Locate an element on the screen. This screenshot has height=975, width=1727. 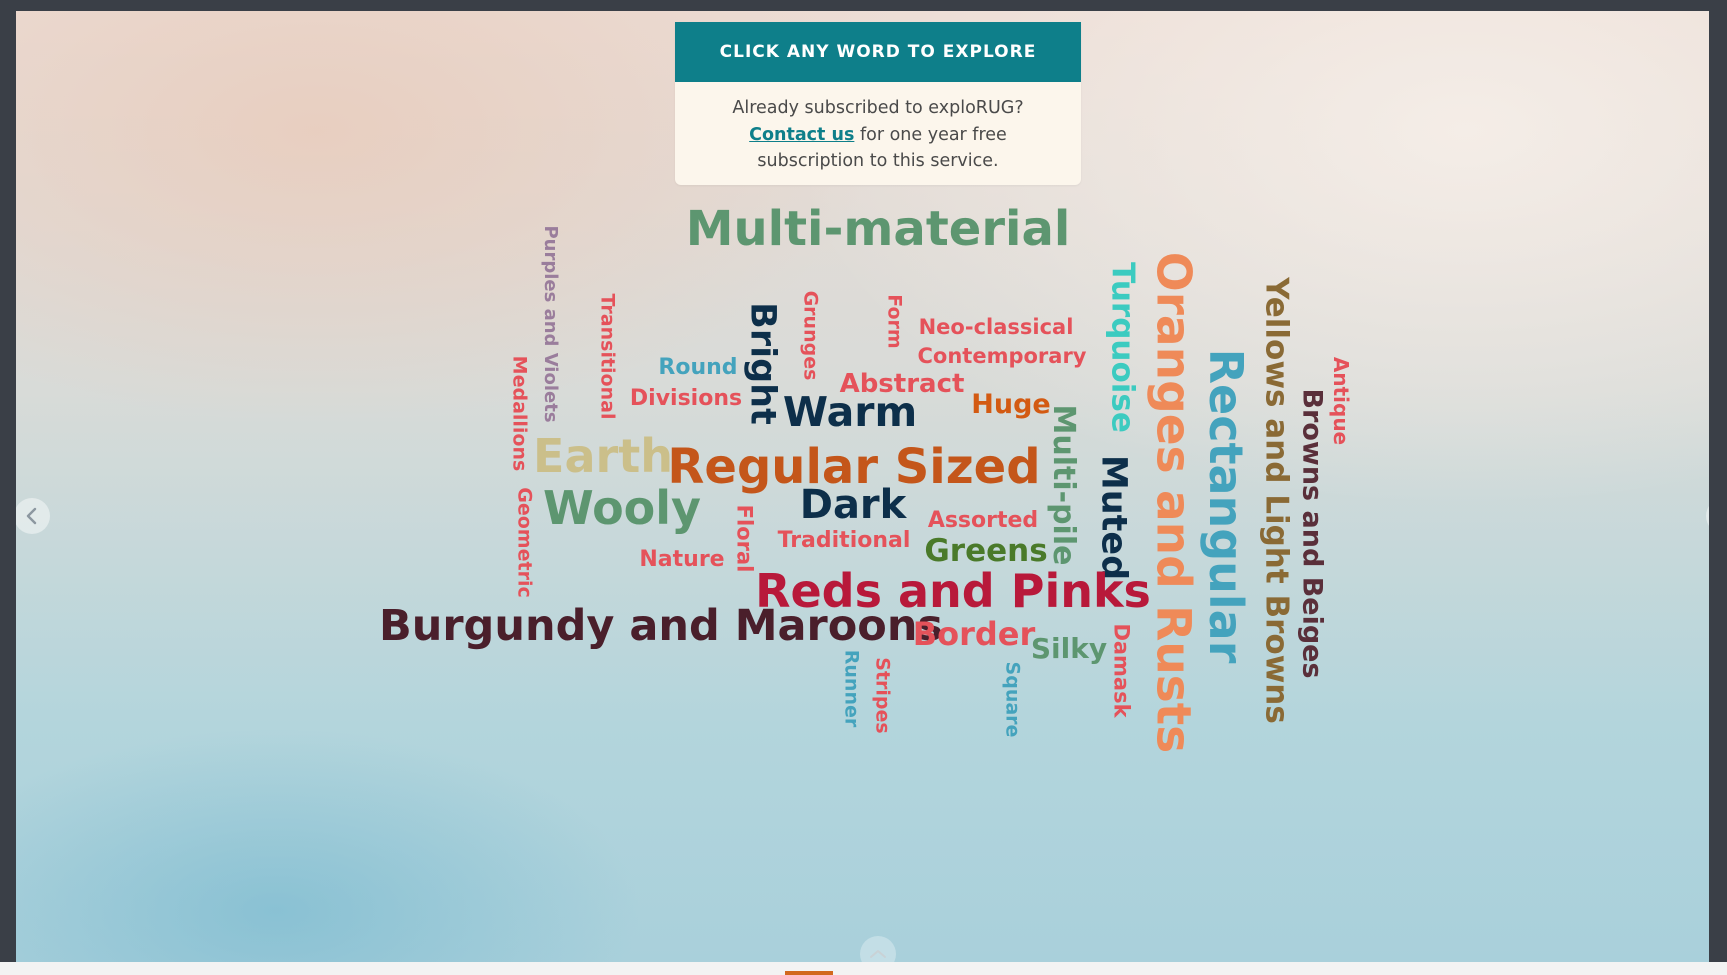
word-rectangular: Rectangular is located at coordinates (1226, 506).